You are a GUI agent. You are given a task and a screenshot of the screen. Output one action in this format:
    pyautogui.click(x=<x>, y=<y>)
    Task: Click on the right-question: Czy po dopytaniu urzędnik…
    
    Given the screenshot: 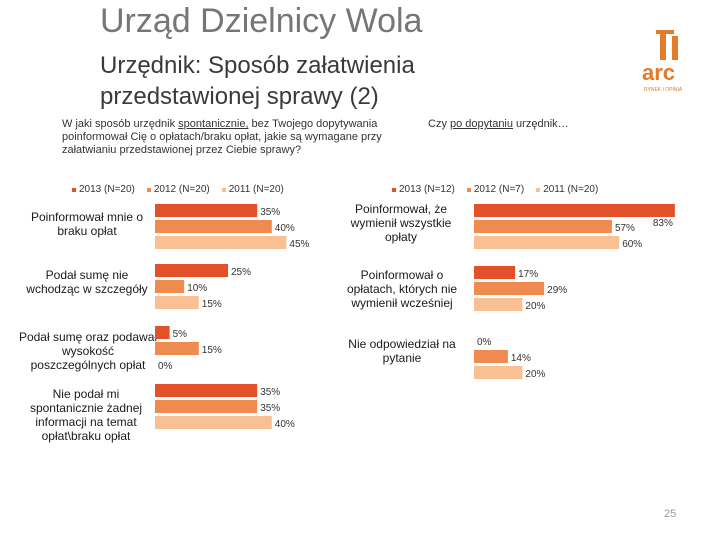 What is the action you would take?
    pyautogui.click(x=498, y=124)
    